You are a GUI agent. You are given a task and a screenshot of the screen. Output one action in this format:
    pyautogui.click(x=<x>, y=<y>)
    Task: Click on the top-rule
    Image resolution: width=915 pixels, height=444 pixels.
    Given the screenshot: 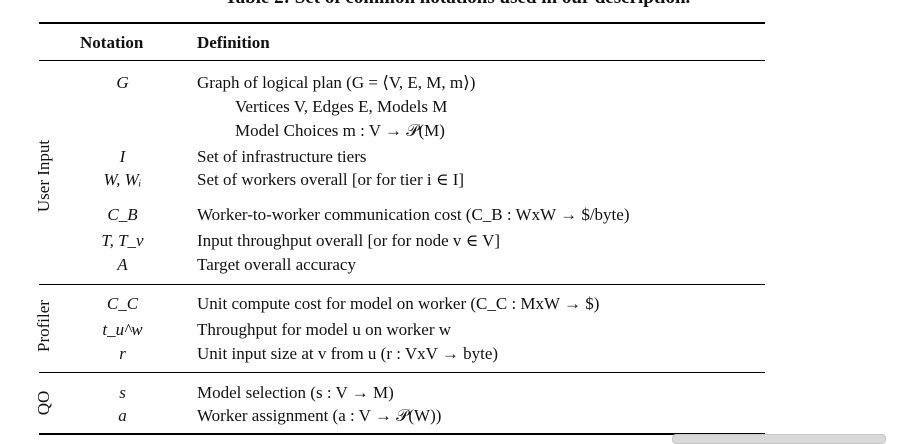 What is the action you would take?
    pyautogui.click(x=402, y=23)
    